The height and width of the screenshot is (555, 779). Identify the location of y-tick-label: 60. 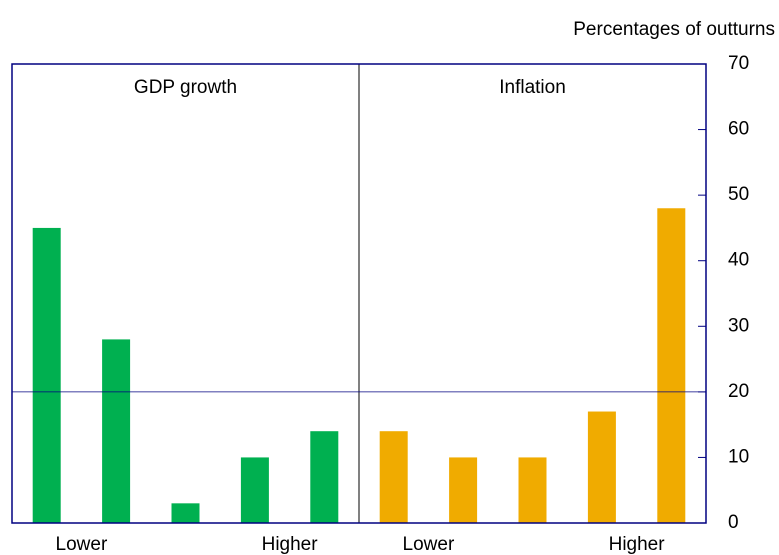
(738, 129).